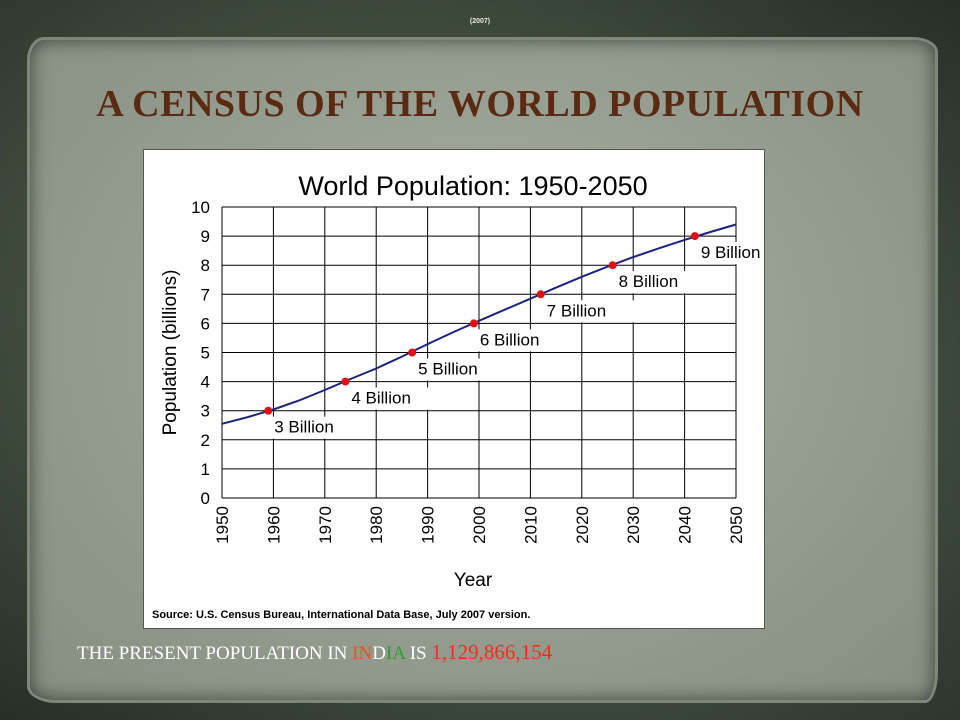 The image size is (960, 720). I want to click on slide-title: A CENSUS OF THE WORLD POPULATION, so click(480, 104).